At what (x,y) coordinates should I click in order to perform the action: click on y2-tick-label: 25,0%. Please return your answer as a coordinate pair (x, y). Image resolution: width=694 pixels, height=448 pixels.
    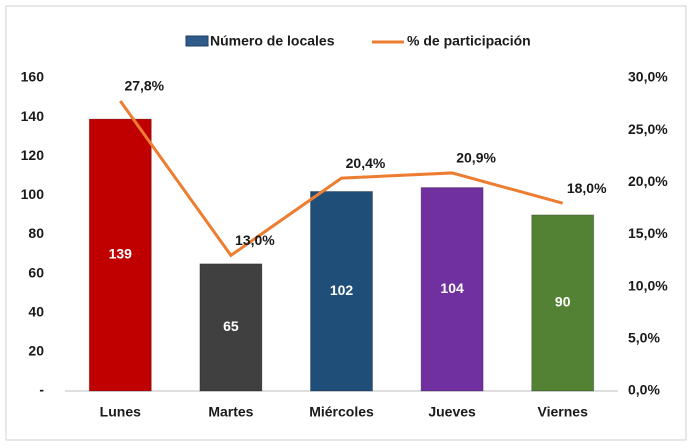
    Looking at the image, I should click on (648, 129).